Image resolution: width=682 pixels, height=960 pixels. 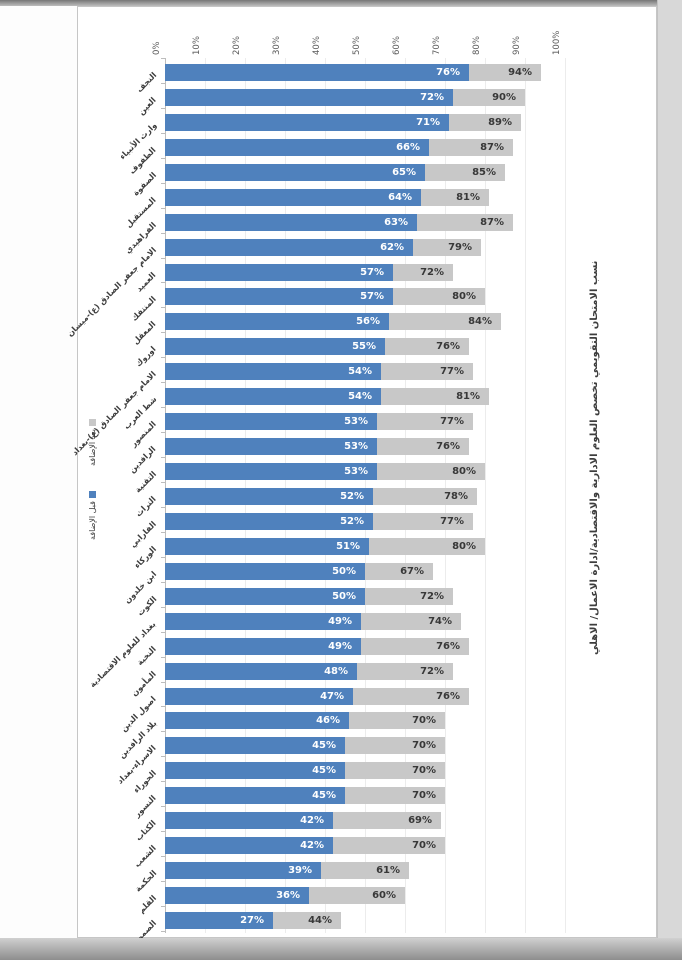 I want to click on category-label-wrap: اصول الدين, so click(x=80, y=708).